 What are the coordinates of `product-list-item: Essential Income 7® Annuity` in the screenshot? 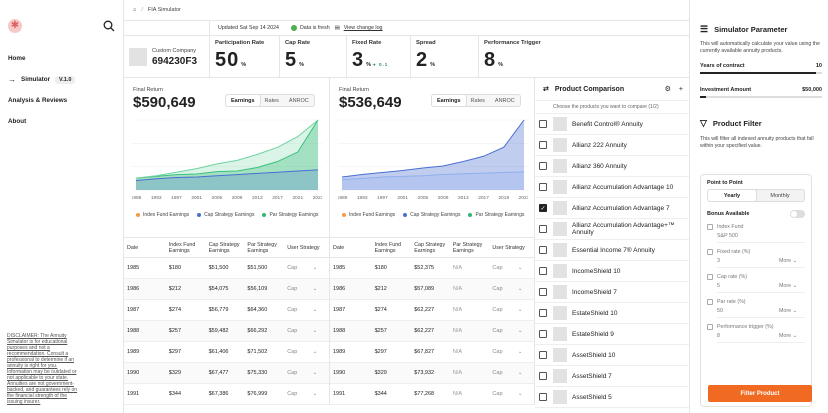 It's located at (612, 250).